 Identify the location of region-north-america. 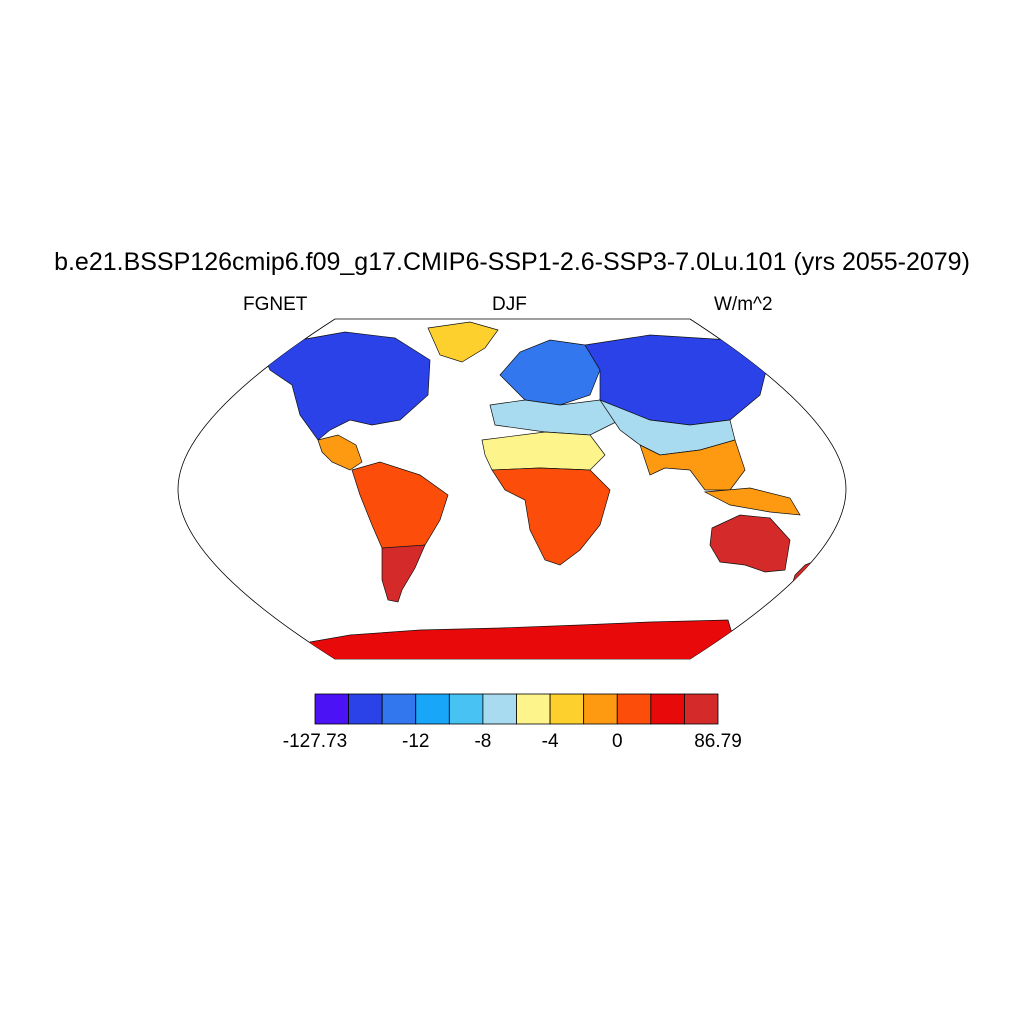
(346, 386).